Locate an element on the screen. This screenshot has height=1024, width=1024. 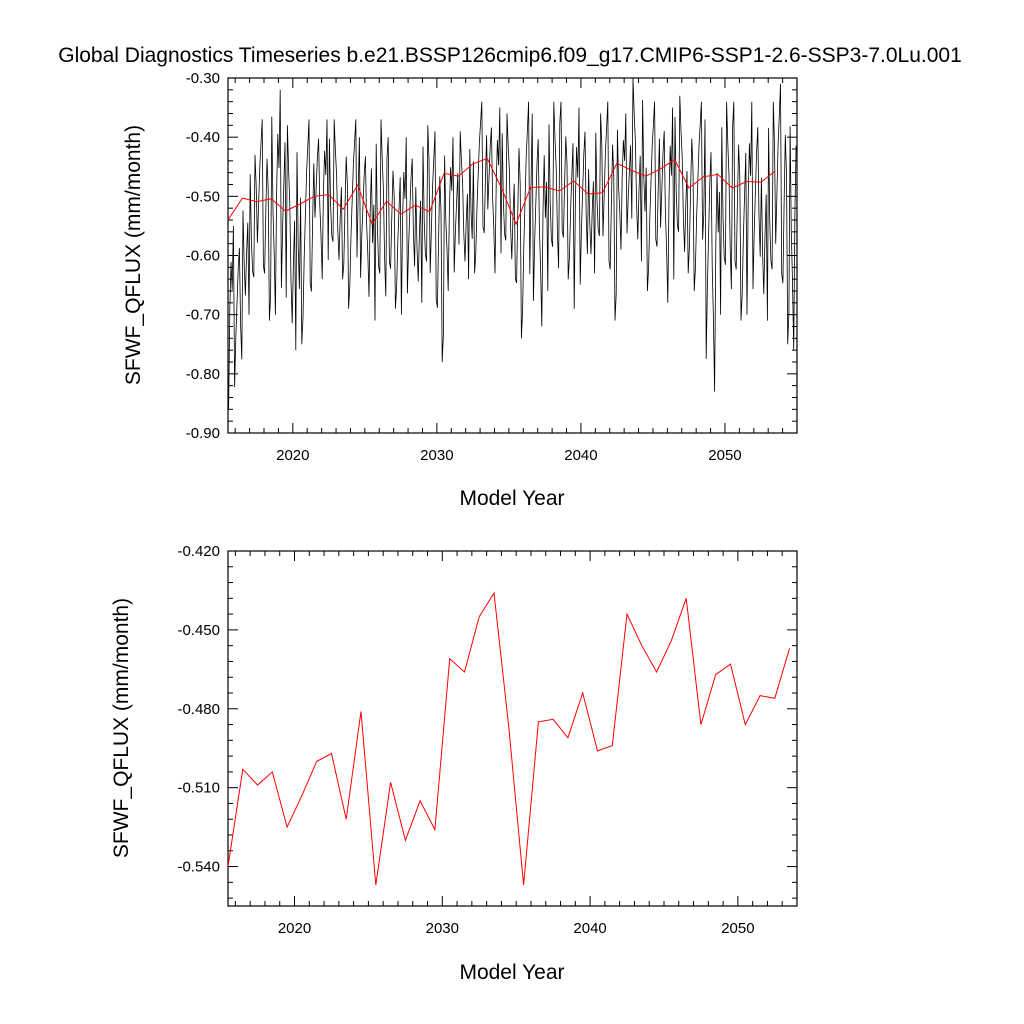
bottom-y-axis-label: SFWF_QFLUX (mm/month) is located at coordinates (121, 728).